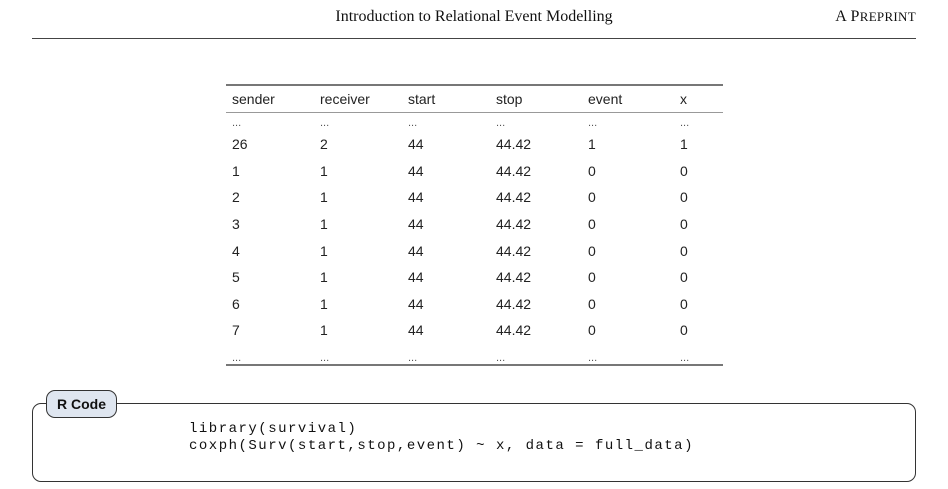 Image resolution: width=948 pixels, height=489 pixels. I want to click on cell-sender: 2, so click(236, 197).